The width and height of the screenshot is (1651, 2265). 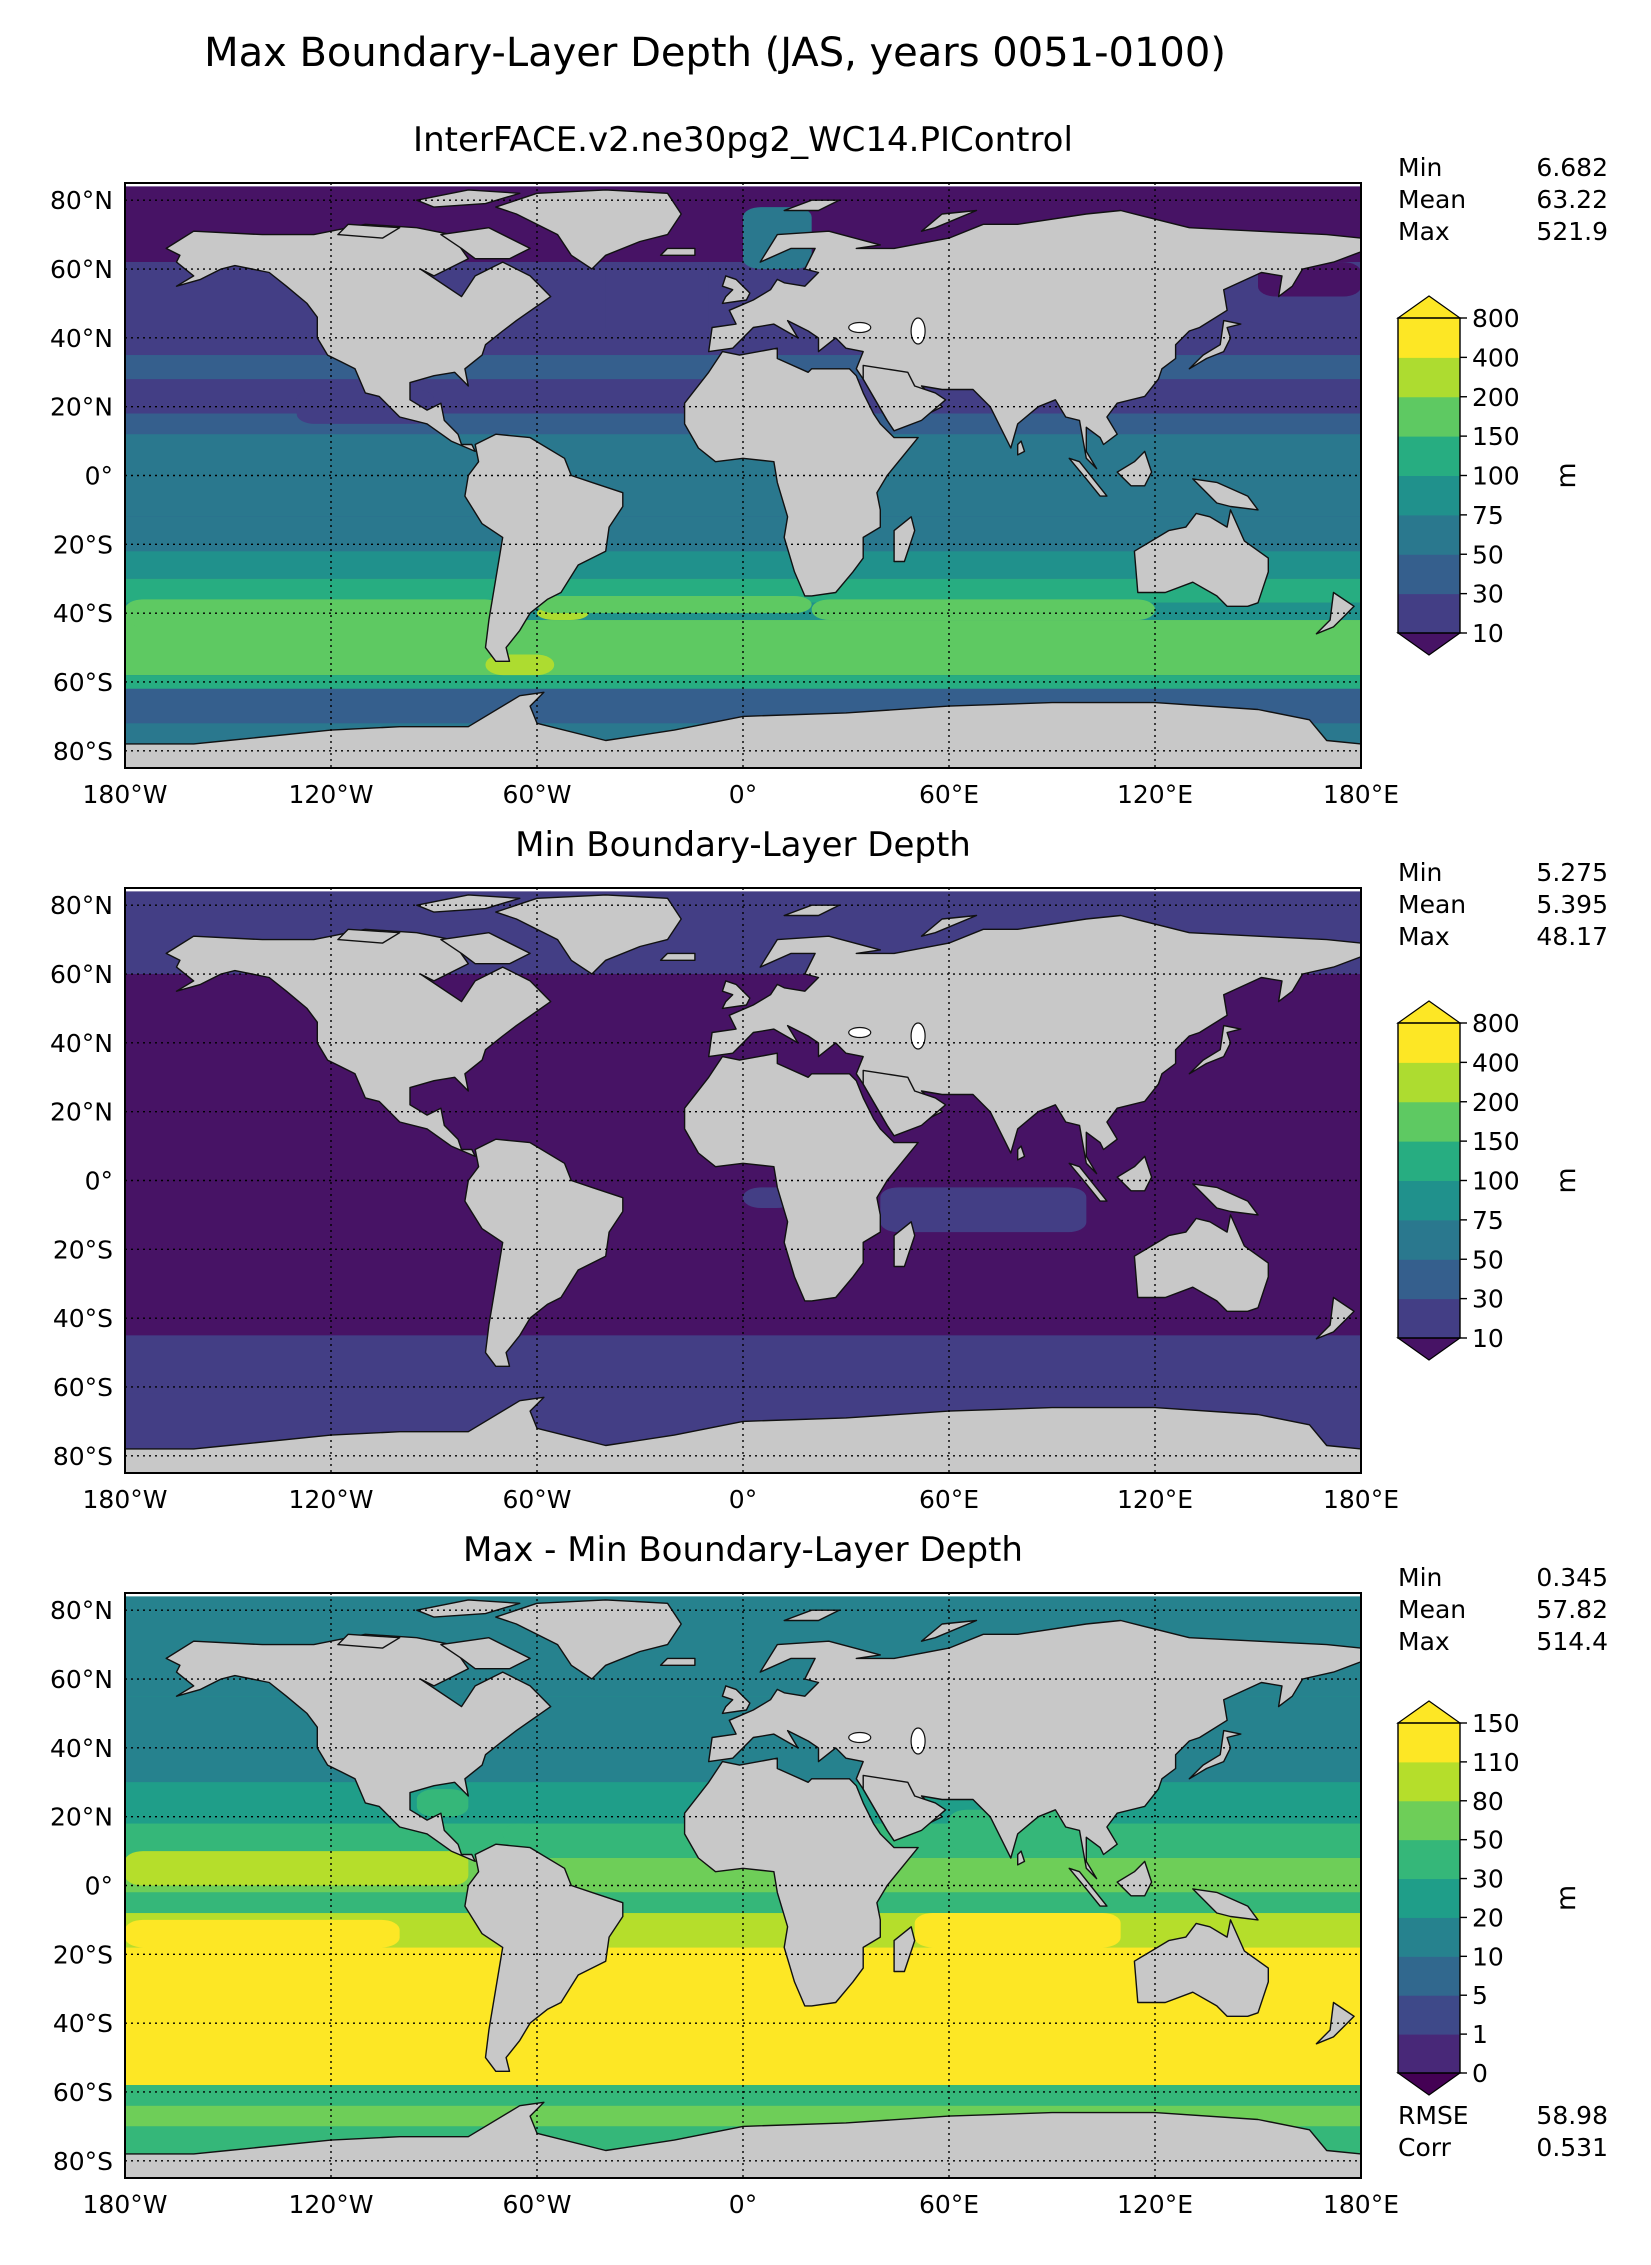 What do you see at coordinates (1480, 2073) in the screenshot?
I see `colorbar-tick-label: 0` at bounding box center [1480, 2073].